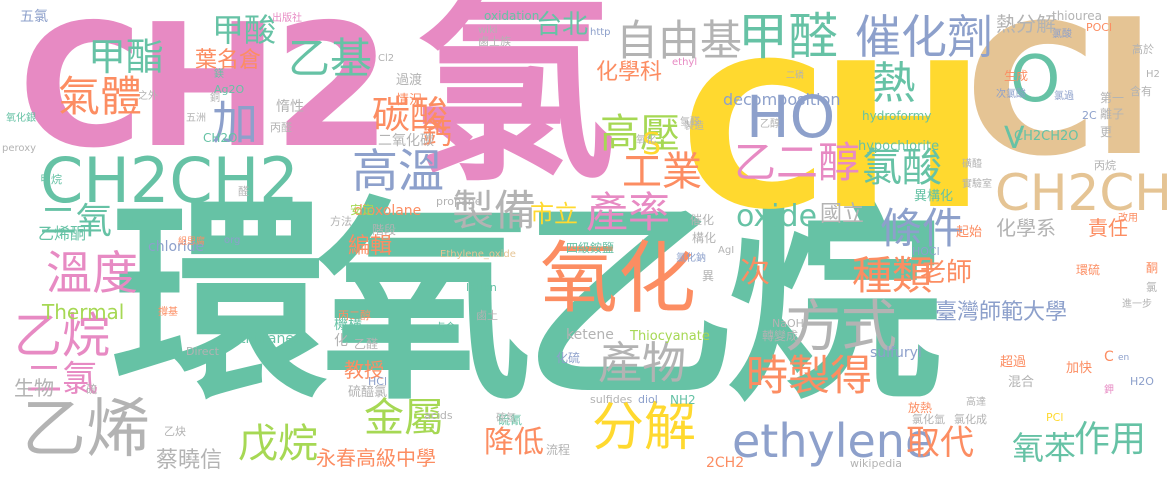 This screenshot has width=1175, height=482. I want to click on word: 次氯酸, so click(1011, 94).